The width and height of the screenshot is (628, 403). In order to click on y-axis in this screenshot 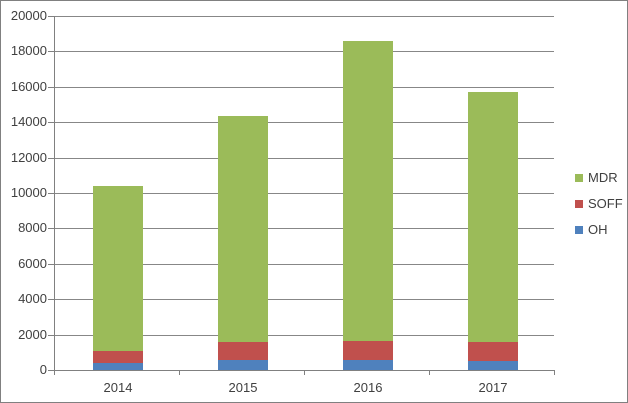, I will do `click(54, 194)`.